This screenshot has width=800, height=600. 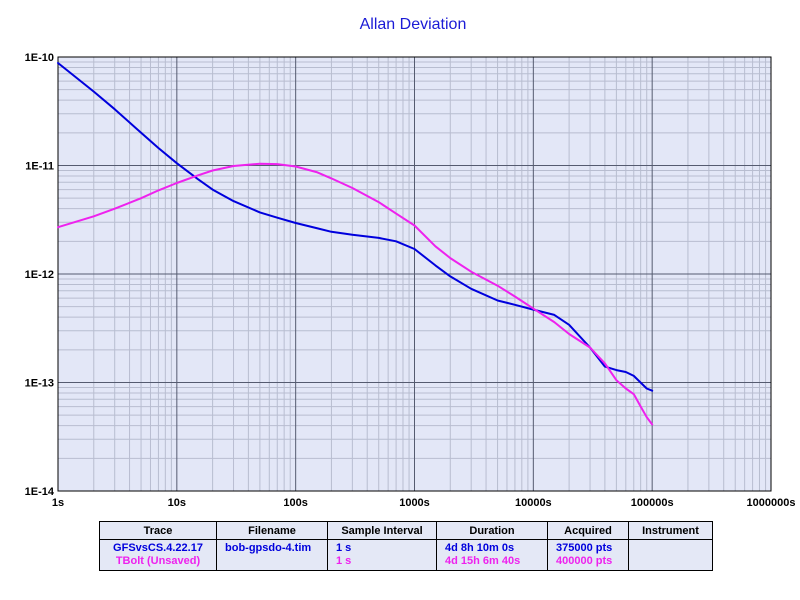 What do you see at coordinates (58, 503) in the screenshot?
I see `x-tick-label: 1s` at bounding box center [58, 503].